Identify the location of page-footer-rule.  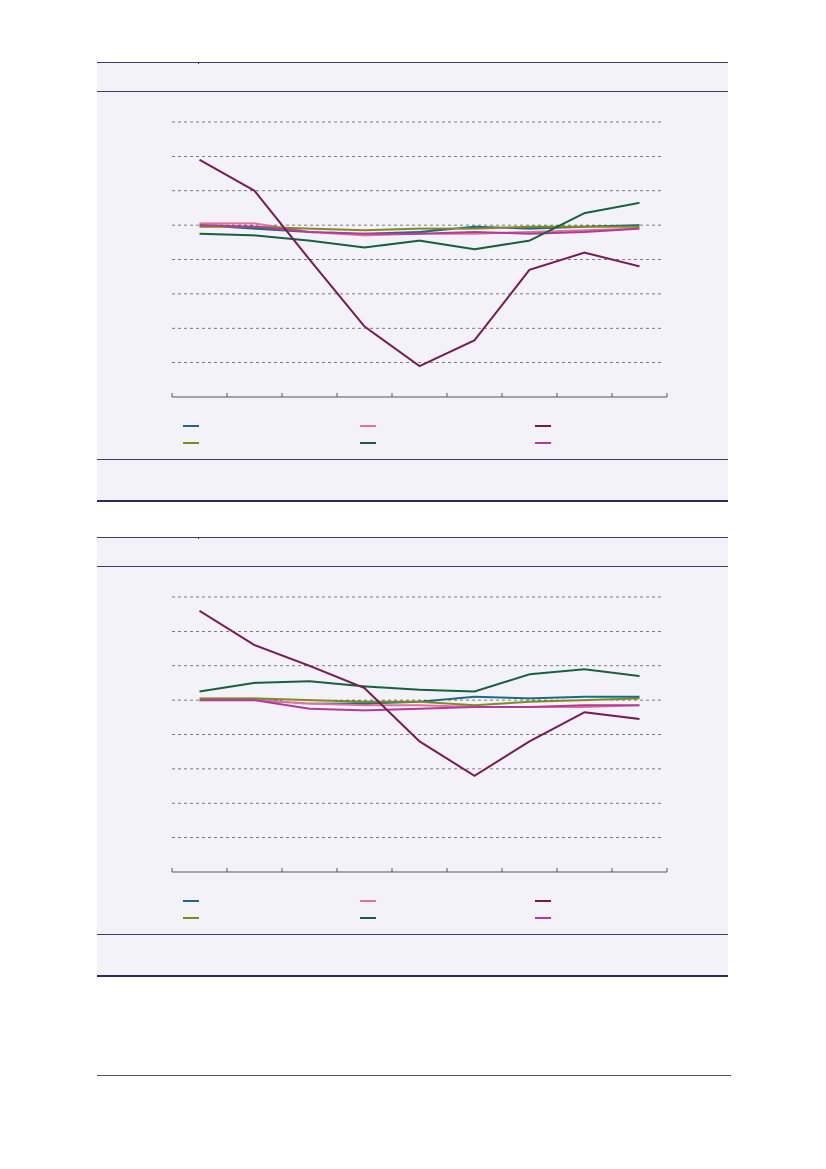
(414, 1075).